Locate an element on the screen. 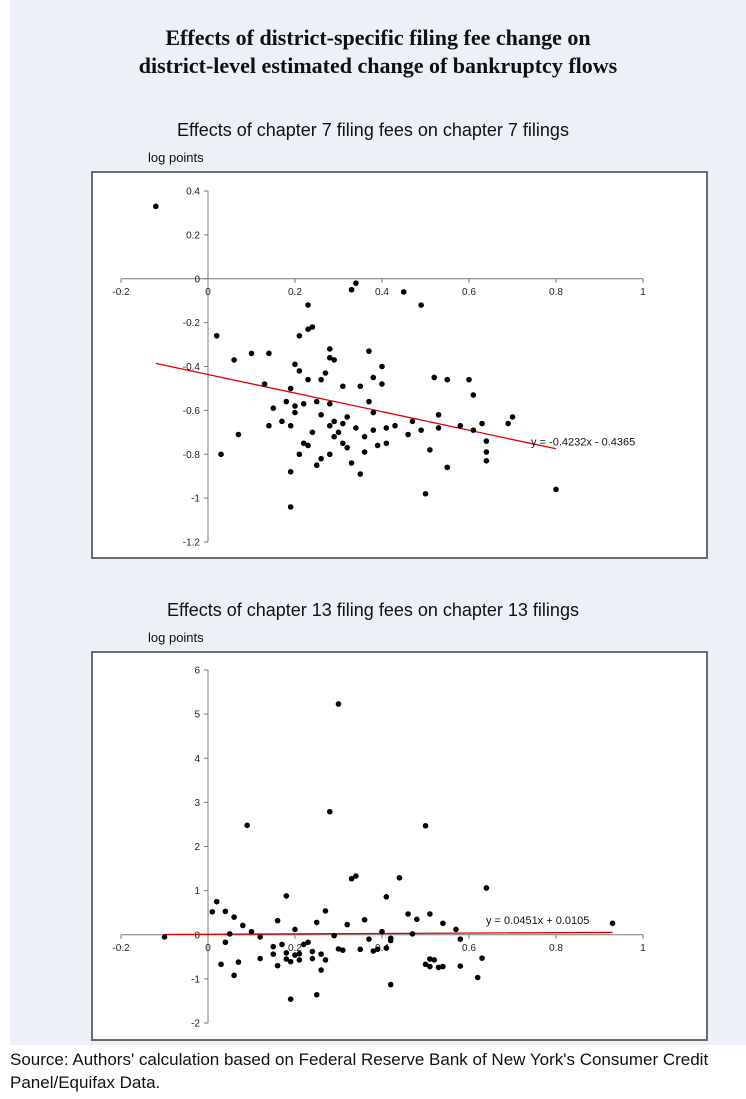  chart-2-y-tick-label: 0 is located at coordinates (197, 935).